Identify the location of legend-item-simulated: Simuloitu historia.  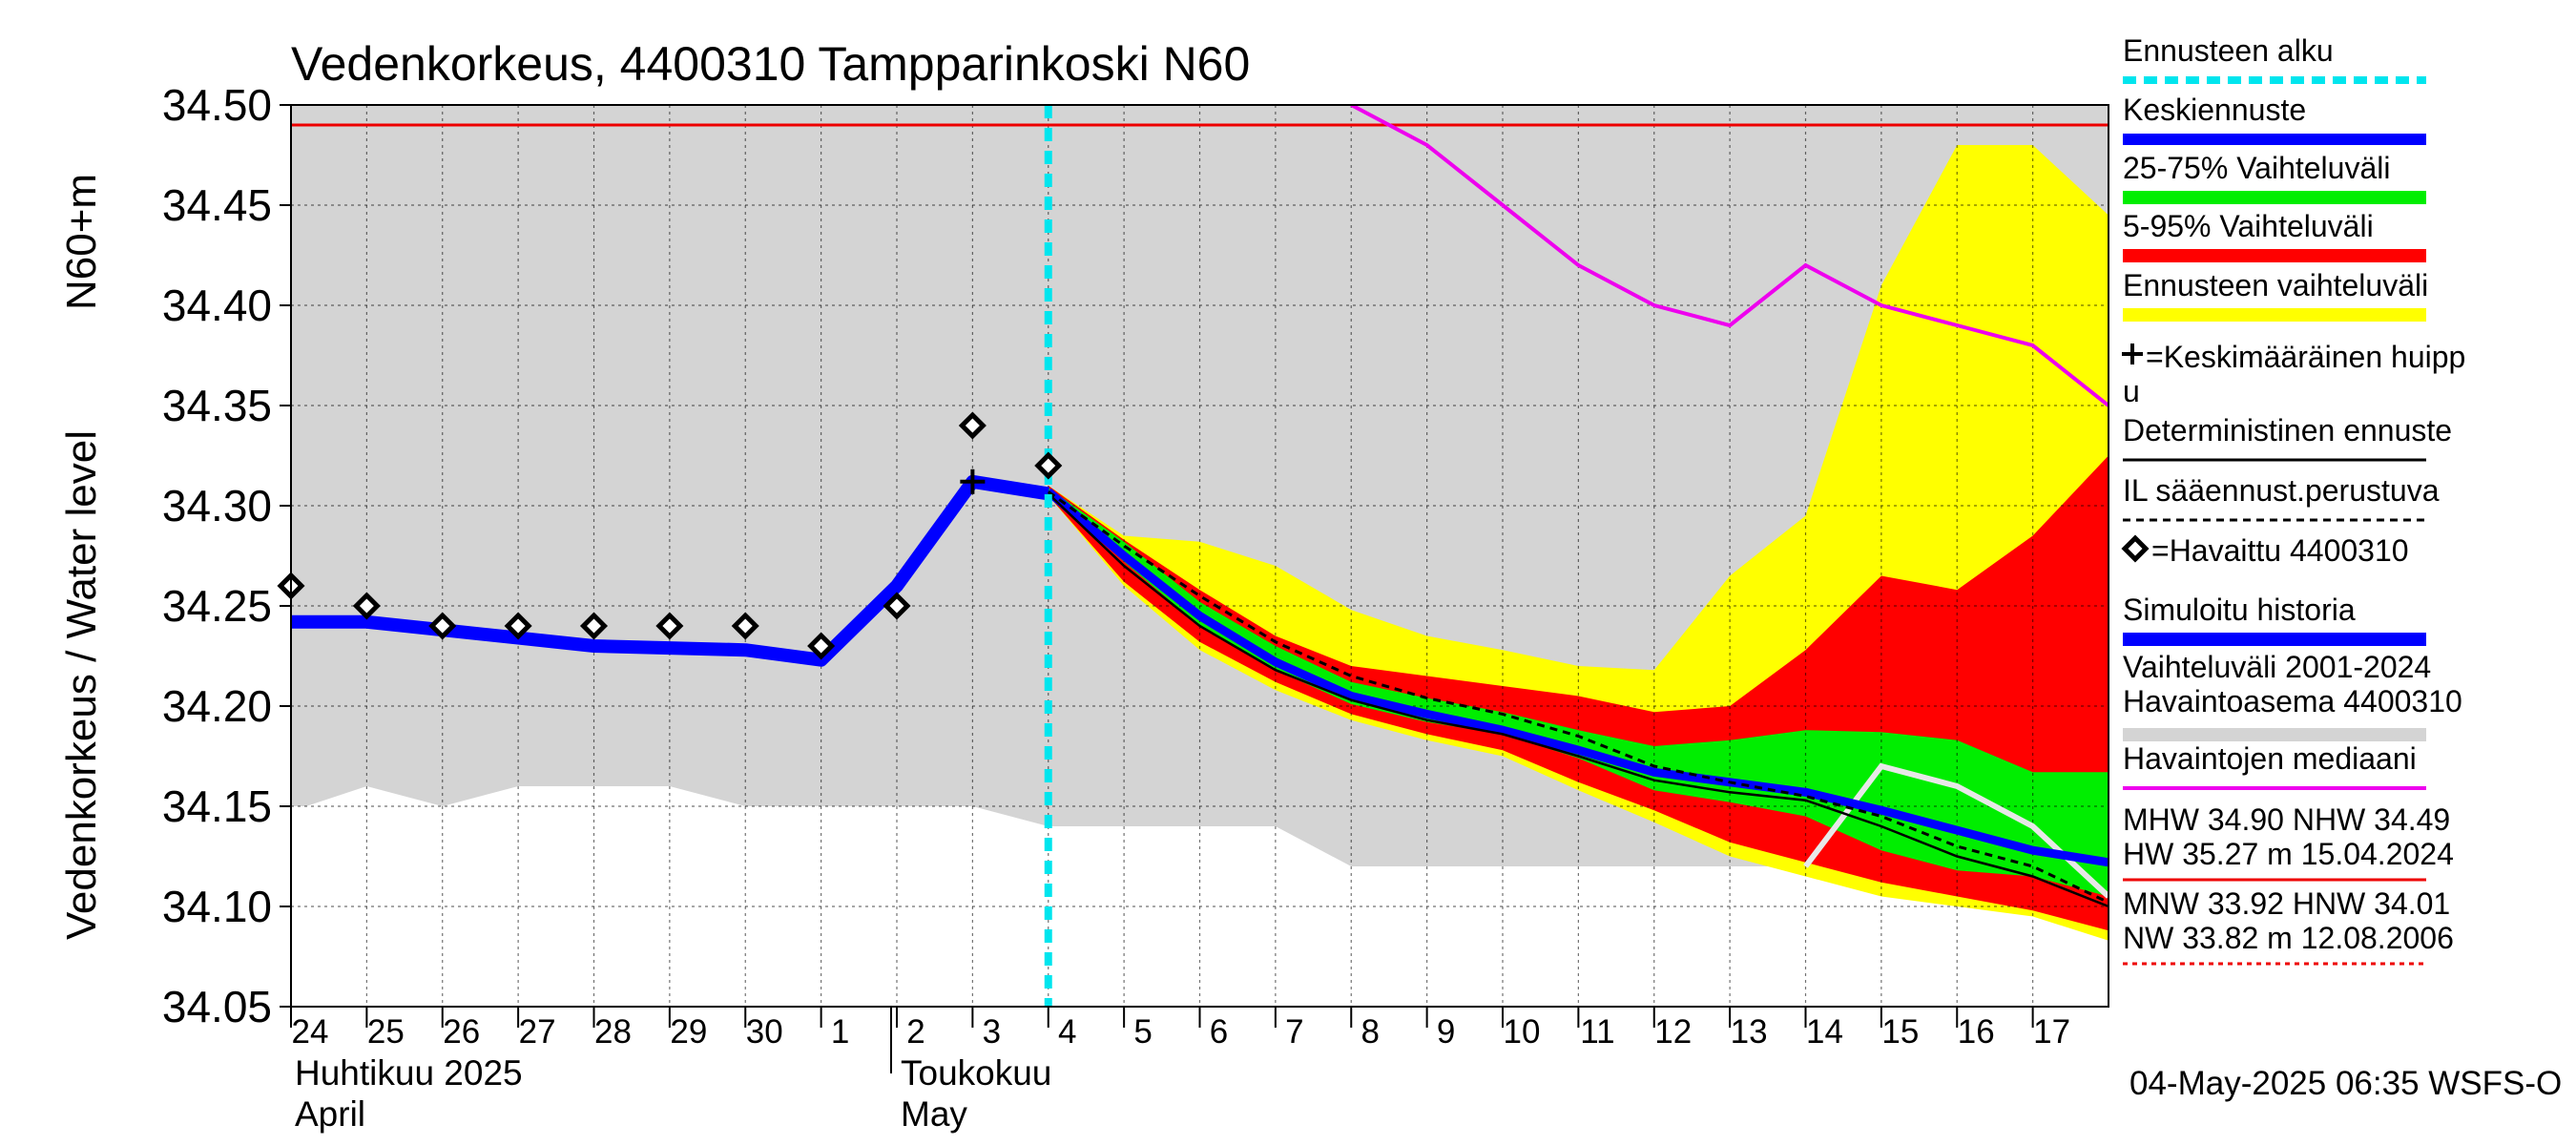
(2274, 620).